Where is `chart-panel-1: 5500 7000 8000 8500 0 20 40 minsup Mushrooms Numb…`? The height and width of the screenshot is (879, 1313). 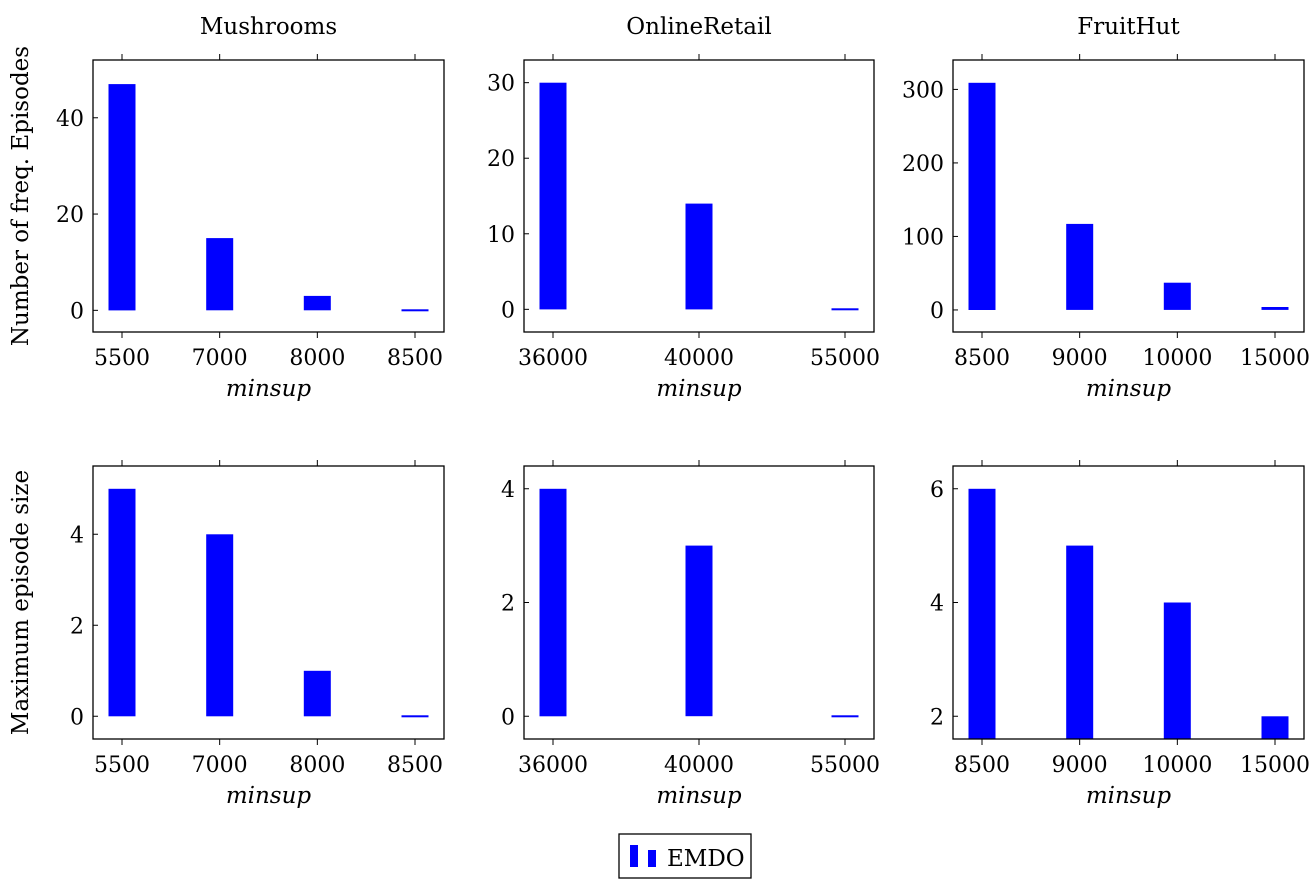
chart-panel-1: 5500 7000 8000 8500 0 20 40 minsup Mushrooms Numb… is located at coordinates (226, 208).